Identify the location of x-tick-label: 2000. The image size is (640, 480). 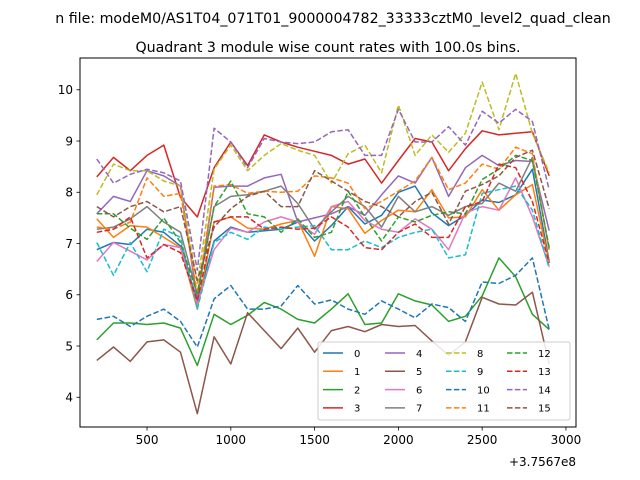
(398, 440).